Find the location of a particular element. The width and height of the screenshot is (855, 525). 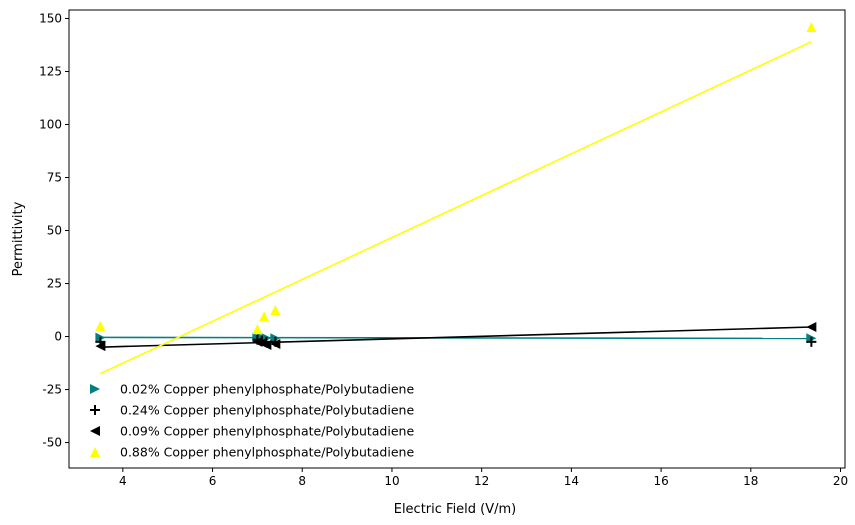

y-tick-label: 125 is located at coordinates (50, 71).